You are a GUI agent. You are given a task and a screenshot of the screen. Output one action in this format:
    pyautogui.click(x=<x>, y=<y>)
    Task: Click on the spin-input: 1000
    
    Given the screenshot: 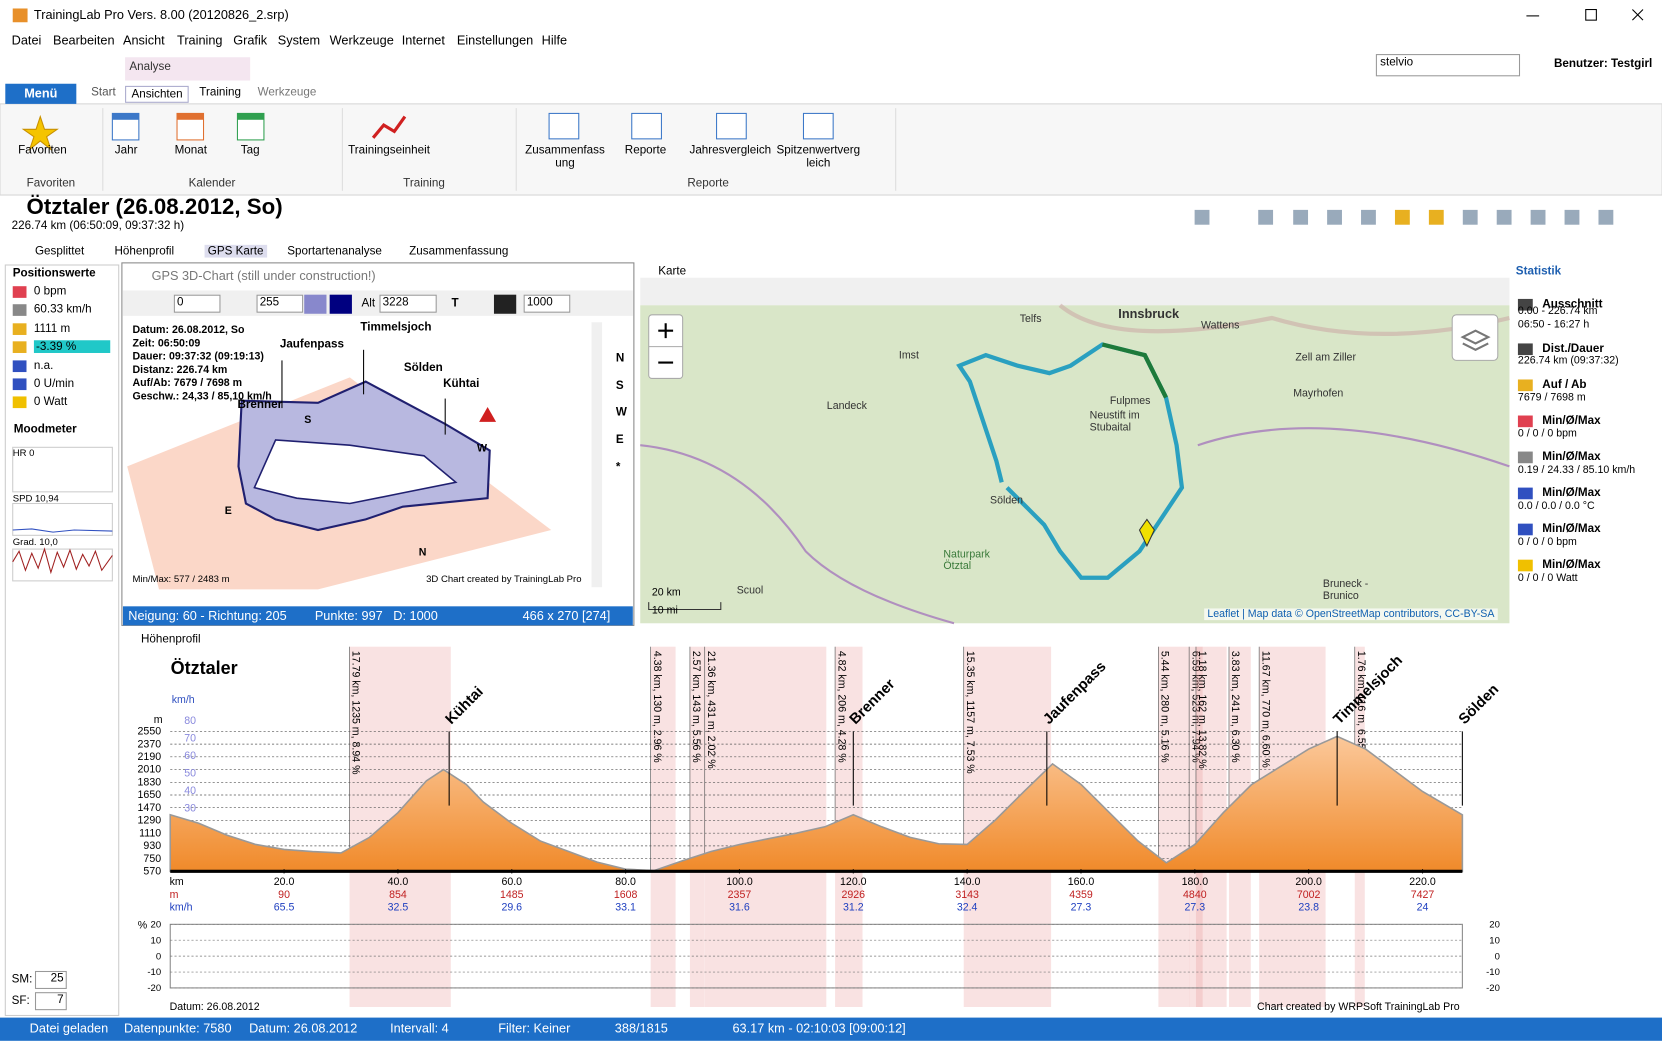 What is the action you would take?
    pyautogui.click(x=547, y=303)
    